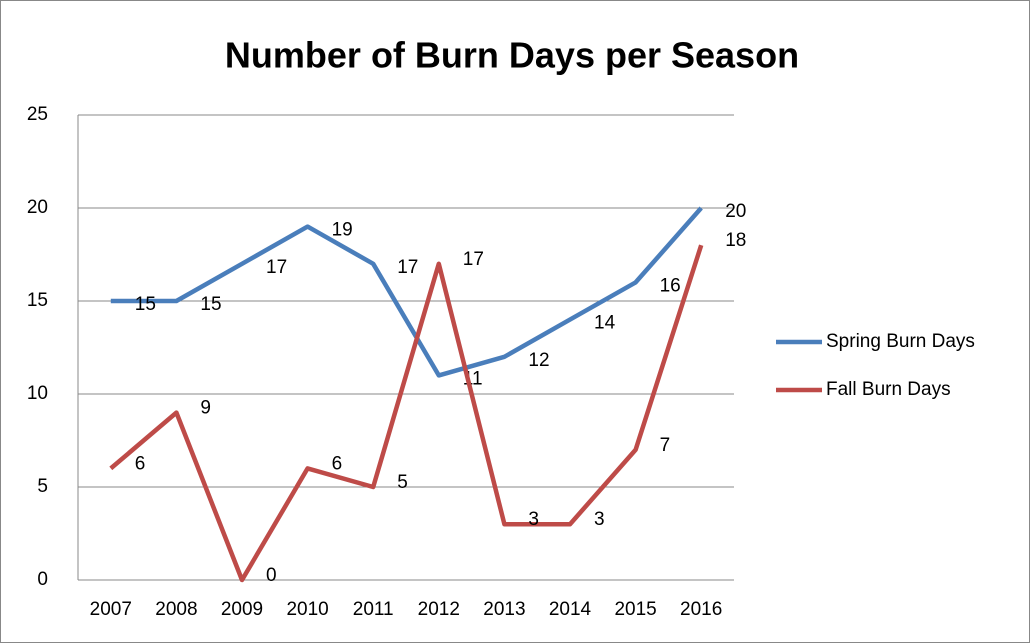 The height and width of the screenshot is (643, 1030). Describe the element at coordinates (37, 300) in the screenshot. I see `y-tick-label: 15` at that location.